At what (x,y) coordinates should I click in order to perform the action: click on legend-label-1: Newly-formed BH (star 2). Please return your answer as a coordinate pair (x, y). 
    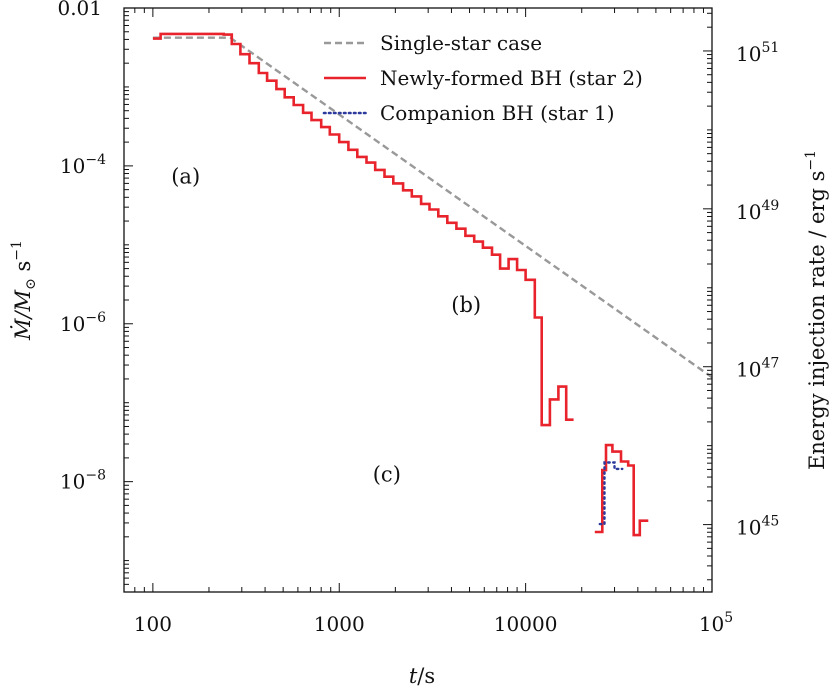
    Looking at the image, I should click on (511, 78).